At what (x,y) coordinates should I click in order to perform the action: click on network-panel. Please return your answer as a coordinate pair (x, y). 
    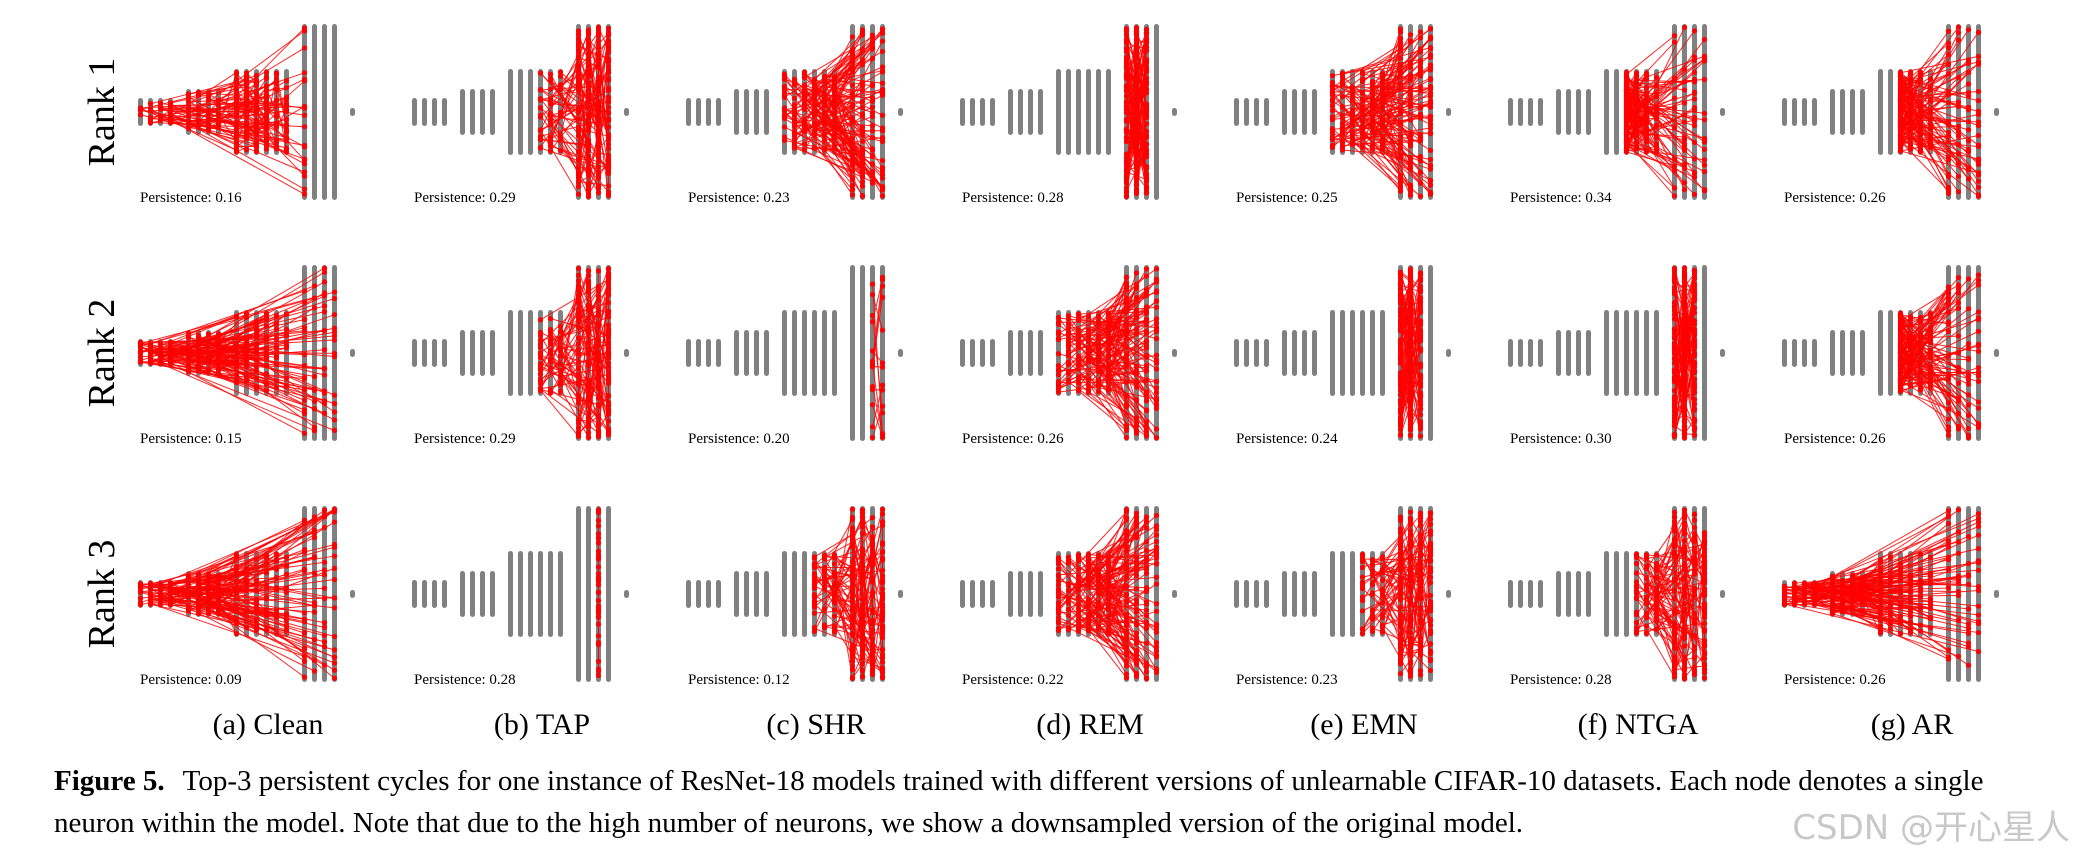
    Looking at the image, I should click on (246, 353).